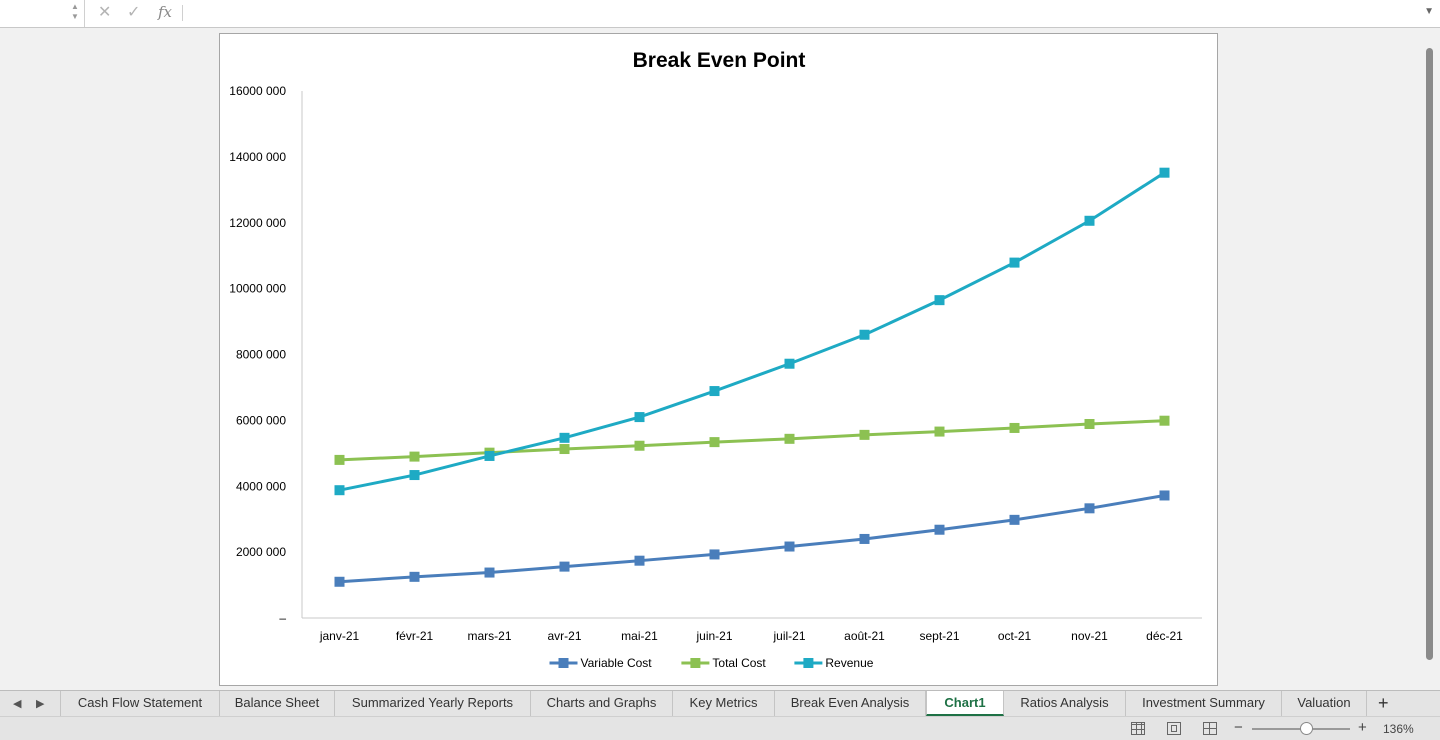 Image resolution: width=1440 pixels, height=740 pixels. What do you see at coordinates (489, 636) in the screenshot?
I see `x-tick-label: mars-21` at bounding box center [489, 636].